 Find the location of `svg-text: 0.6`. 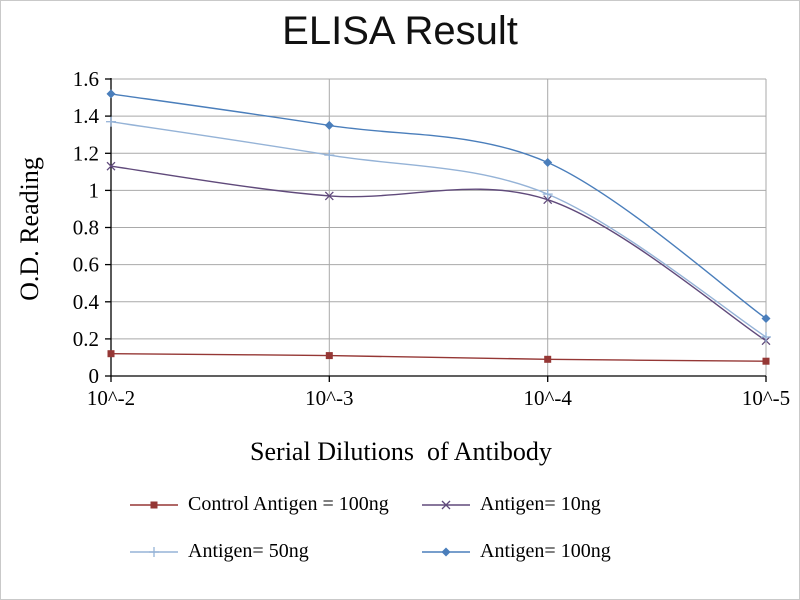

svg-text: 0.6 is located at coordinates (86, 265).